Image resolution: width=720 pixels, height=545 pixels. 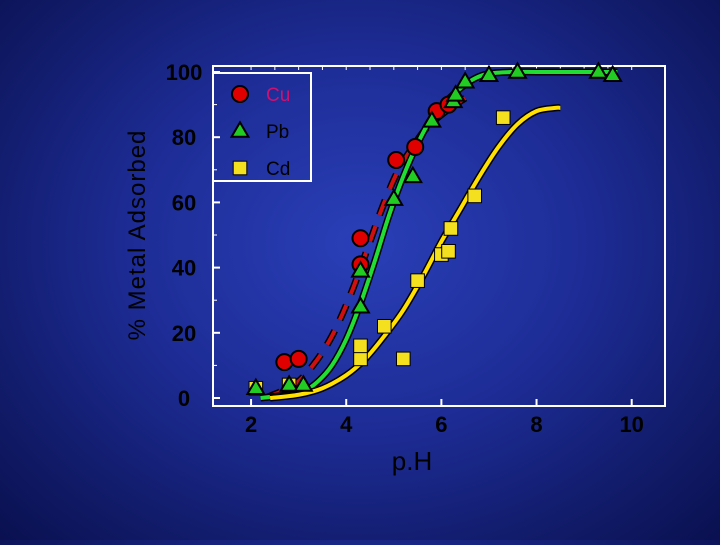 I want to click on legend-marker-cd, so click(x=240, y=168).